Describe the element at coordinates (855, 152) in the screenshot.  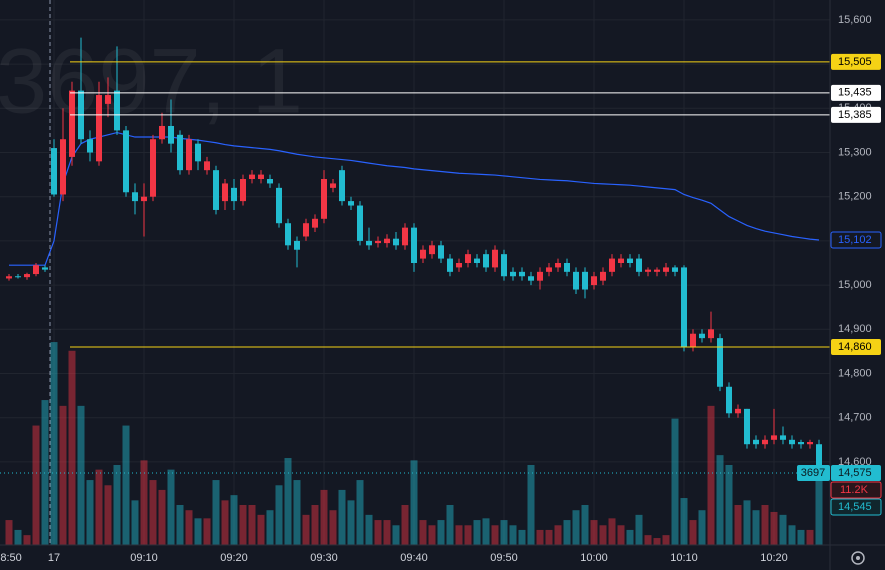
I see `y-tick-label: 15,300` at that location.